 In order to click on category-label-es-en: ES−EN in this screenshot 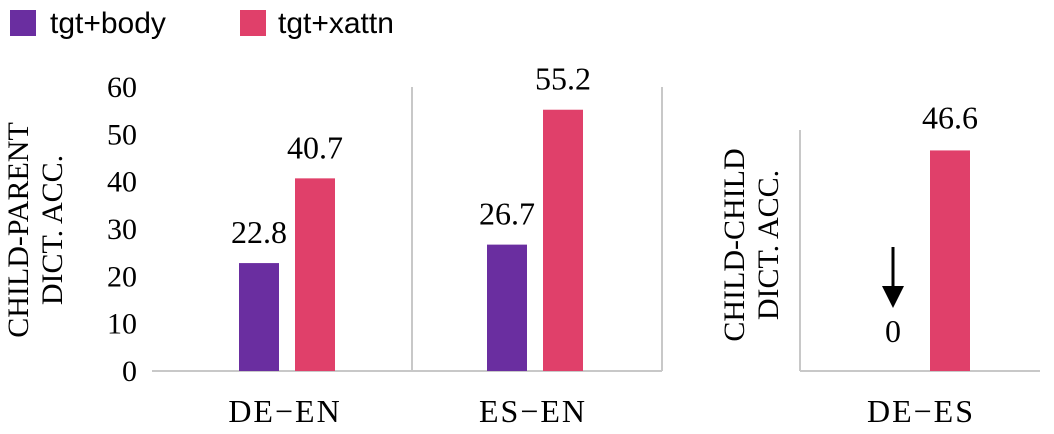, I will do `click(533, 411)`.